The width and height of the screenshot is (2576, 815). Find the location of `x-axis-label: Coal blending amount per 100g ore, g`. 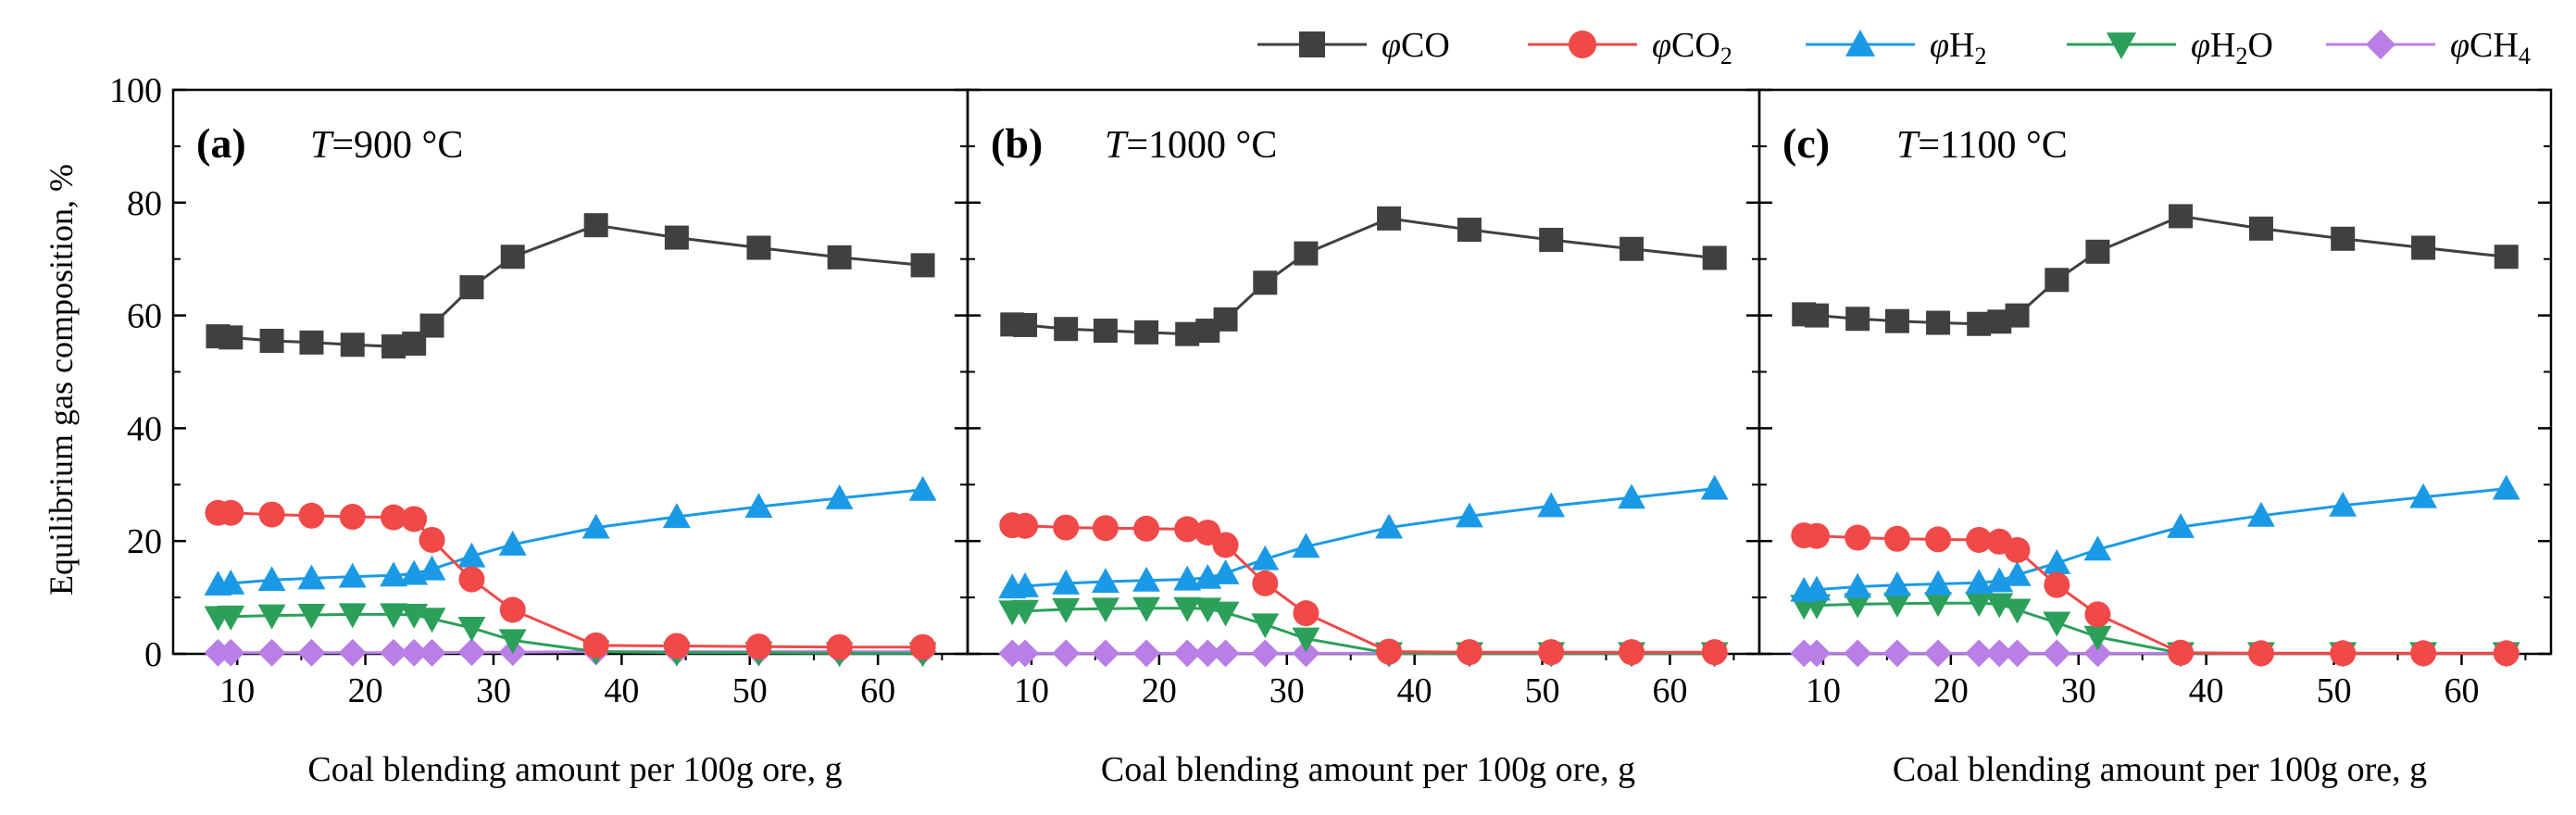

x-axis-label: Coal blending amount per 100g ore, g is located at coordinates (574, 769).